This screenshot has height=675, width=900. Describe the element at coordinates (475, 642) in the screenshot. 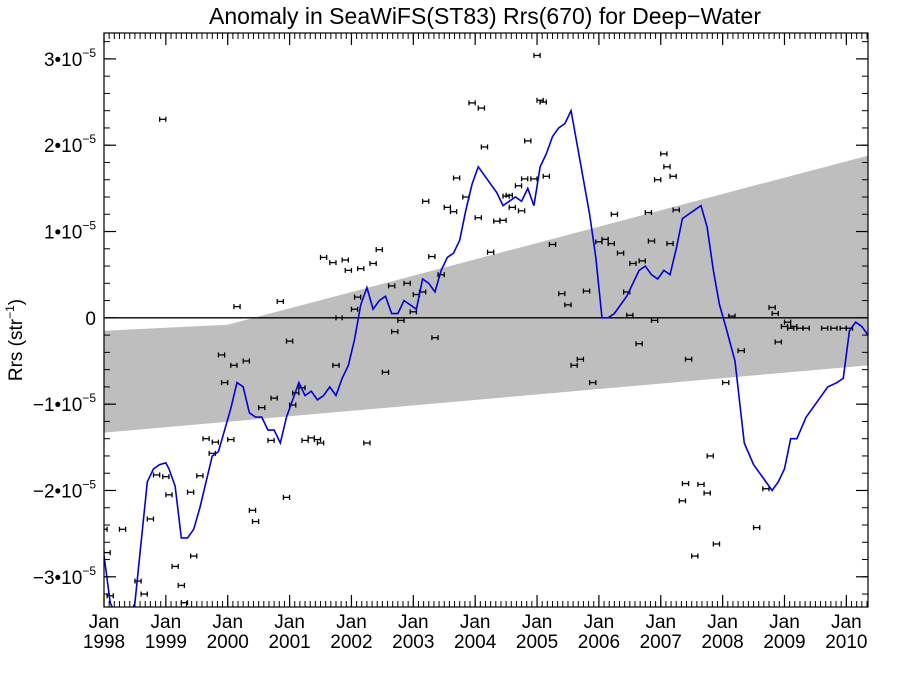

I see `x-tick-year: 2004` at that location.